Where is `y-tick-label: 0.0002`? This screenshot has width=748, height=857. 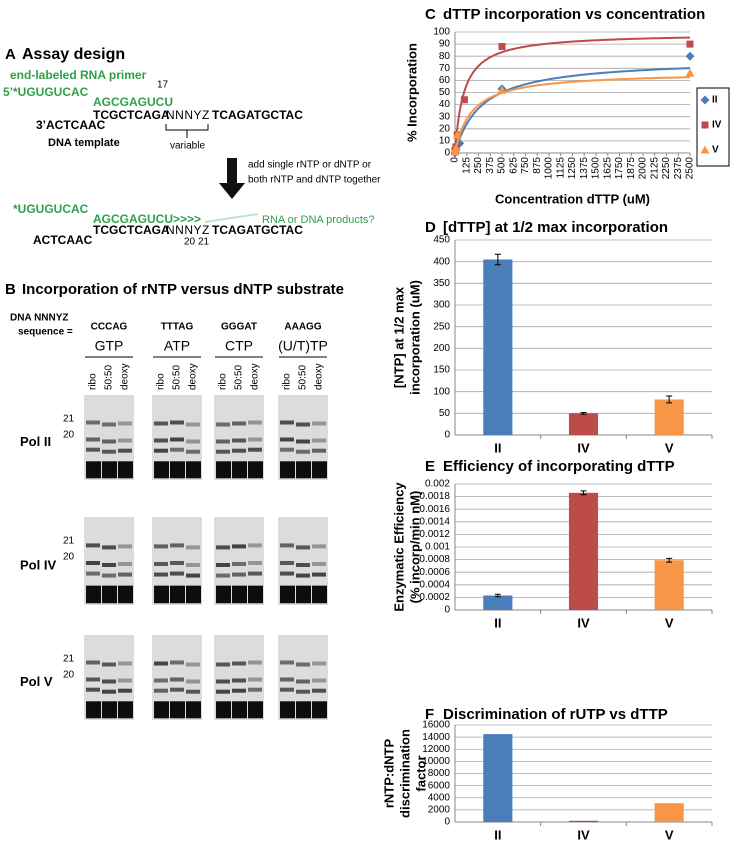
y-tick-label: 0.0002 is located at coordinates (434, 597).